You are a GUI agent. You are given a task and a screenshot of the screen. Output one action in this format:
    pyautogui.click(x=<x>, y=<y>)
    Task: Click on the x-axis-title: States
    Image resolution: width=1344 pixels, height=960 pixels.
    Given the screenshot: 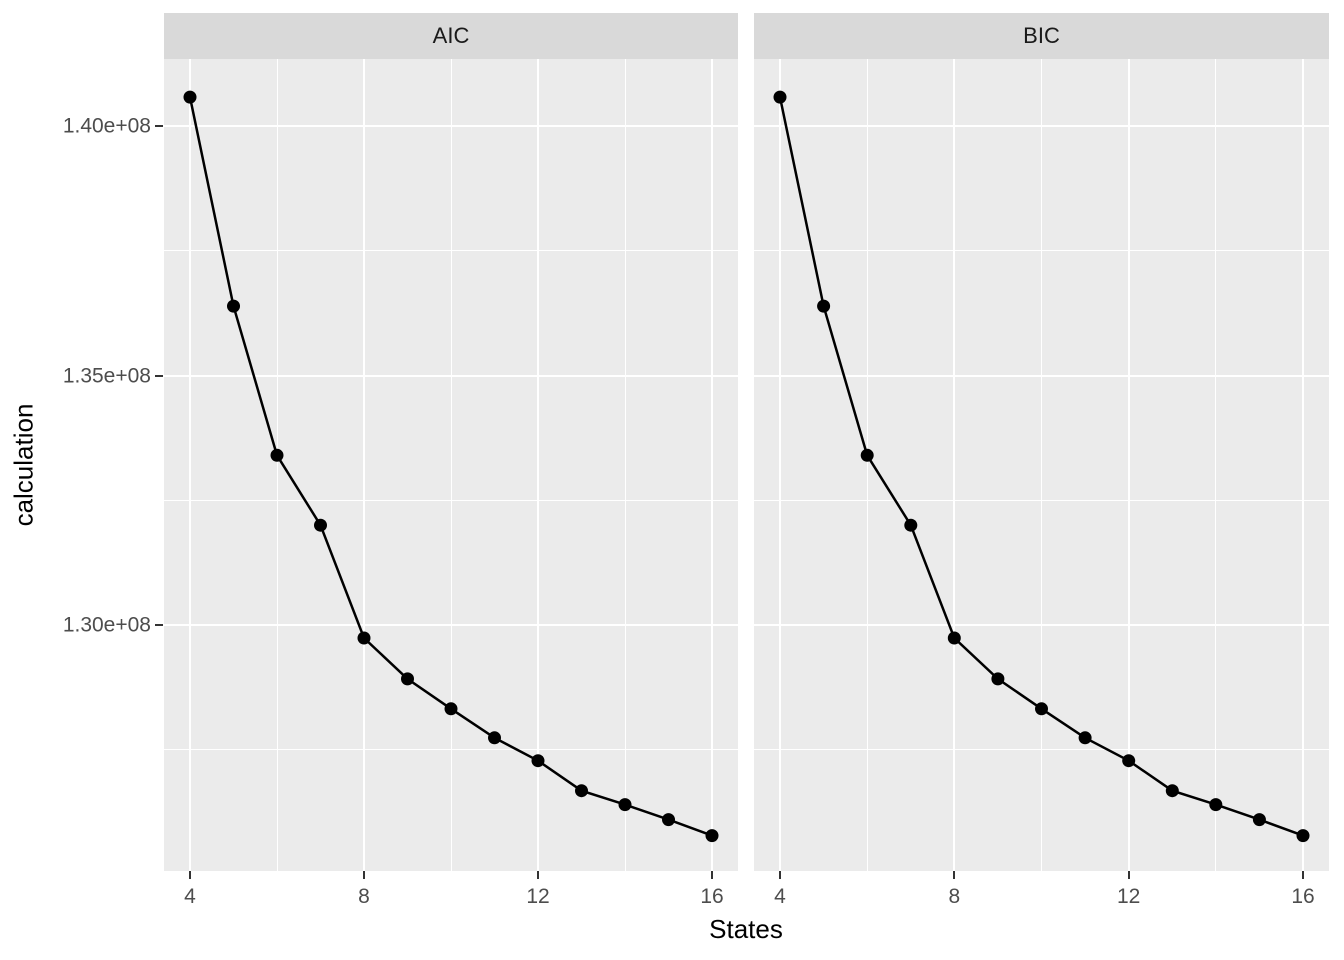 What is the action you would take?
    pyautogui.click(x=746, y=929)
    